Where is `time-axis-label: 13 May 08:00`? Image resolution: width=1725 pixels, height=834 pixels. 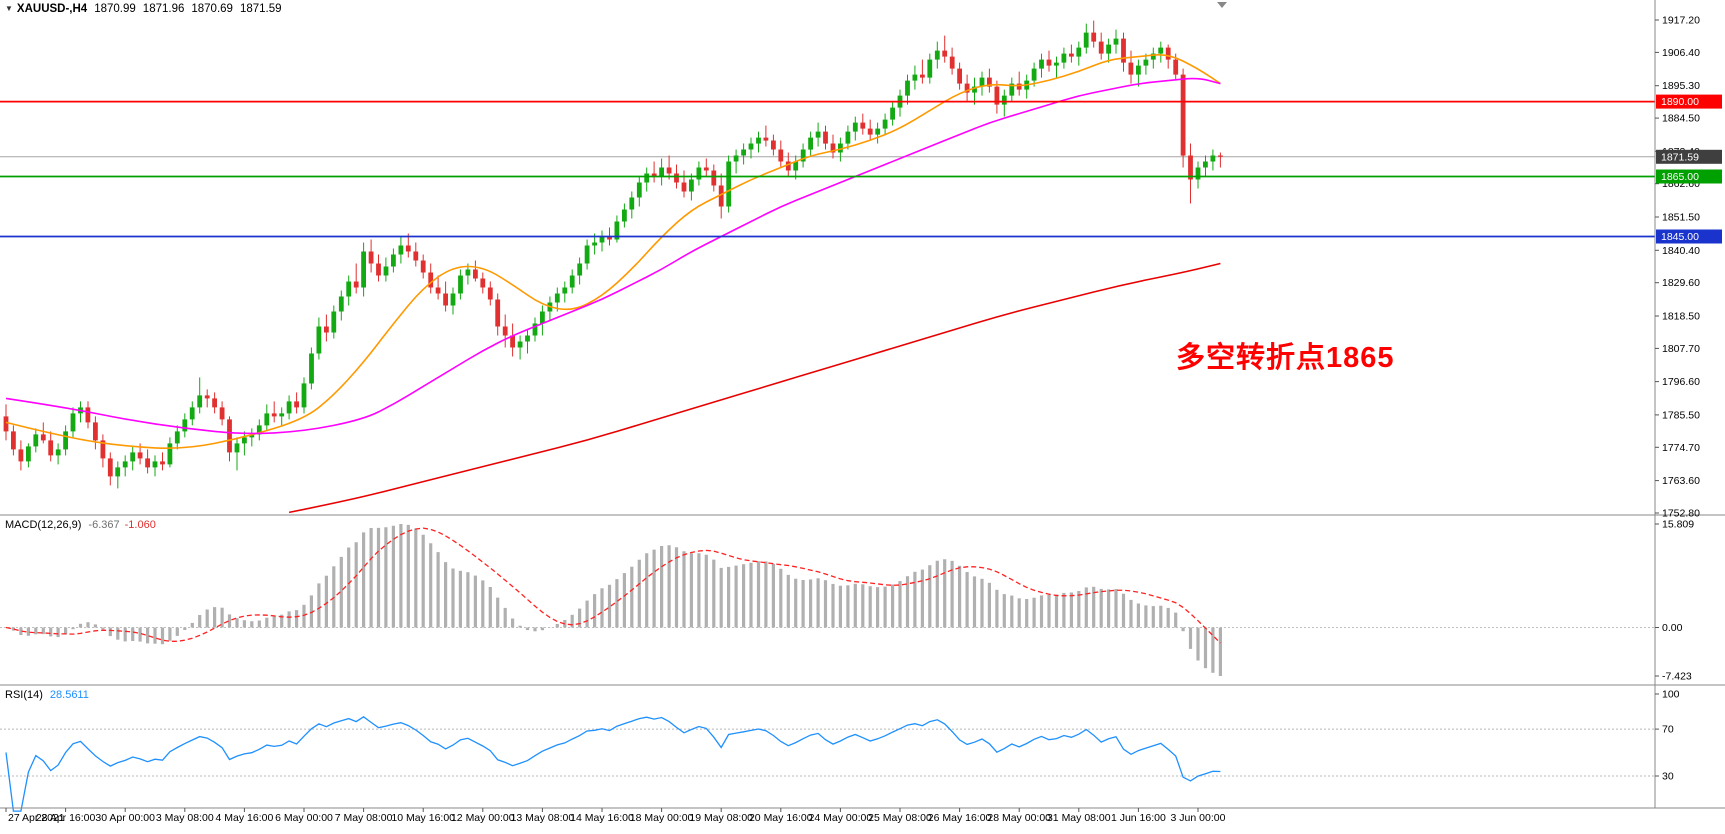 time-axis-label: 13 May 08:00 is located at coordinates (543, 818).